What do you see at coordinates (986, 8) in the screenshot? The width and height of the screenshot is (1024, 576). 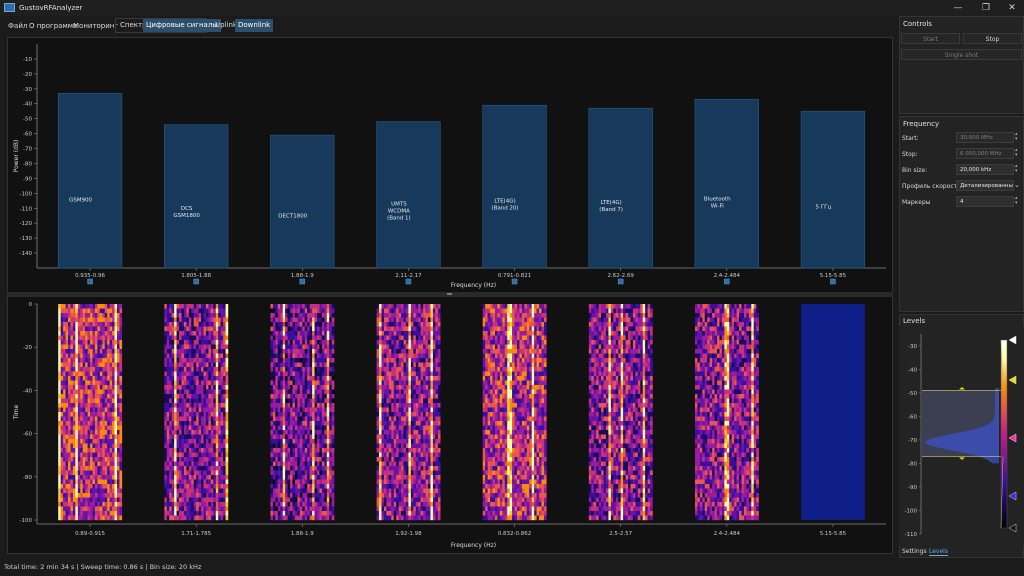 I see `maximize-icon: ❐` at bounding box center [986, 8].